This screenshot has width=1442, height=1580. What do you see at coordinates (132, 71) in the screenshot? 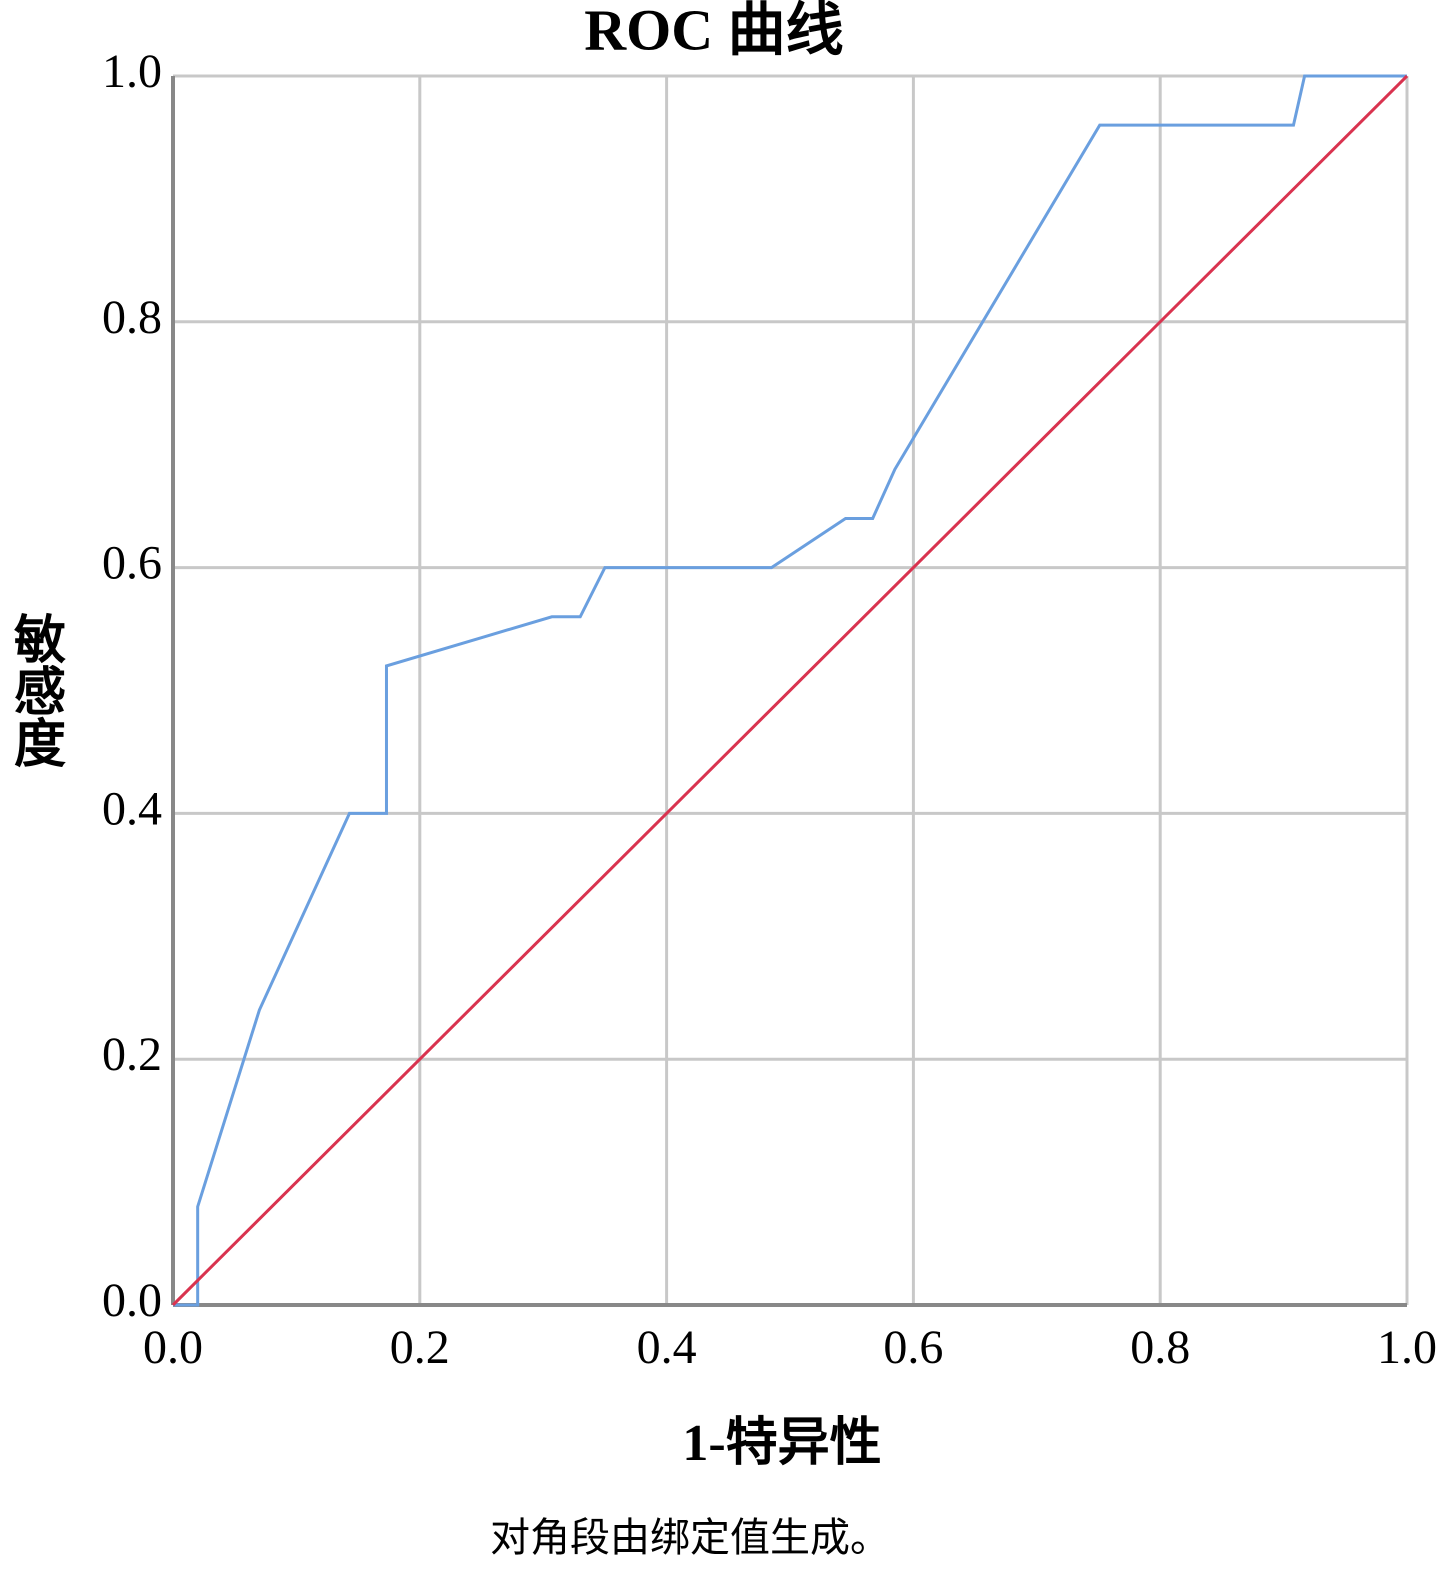
I see `y-tick-label: 1.0` at bounding box center [132, 71].